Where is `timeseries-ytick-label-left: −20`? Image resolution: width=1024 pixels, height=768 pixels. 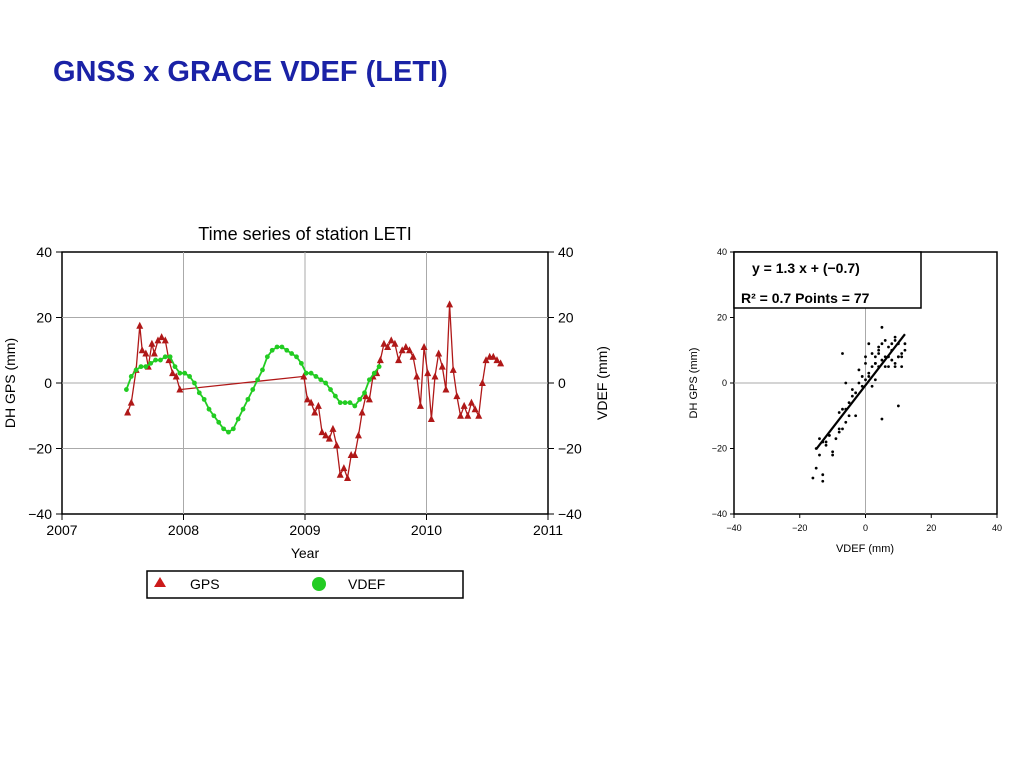
timeseries-ytick-label-left: −20 is located at coordinates (40, 449).